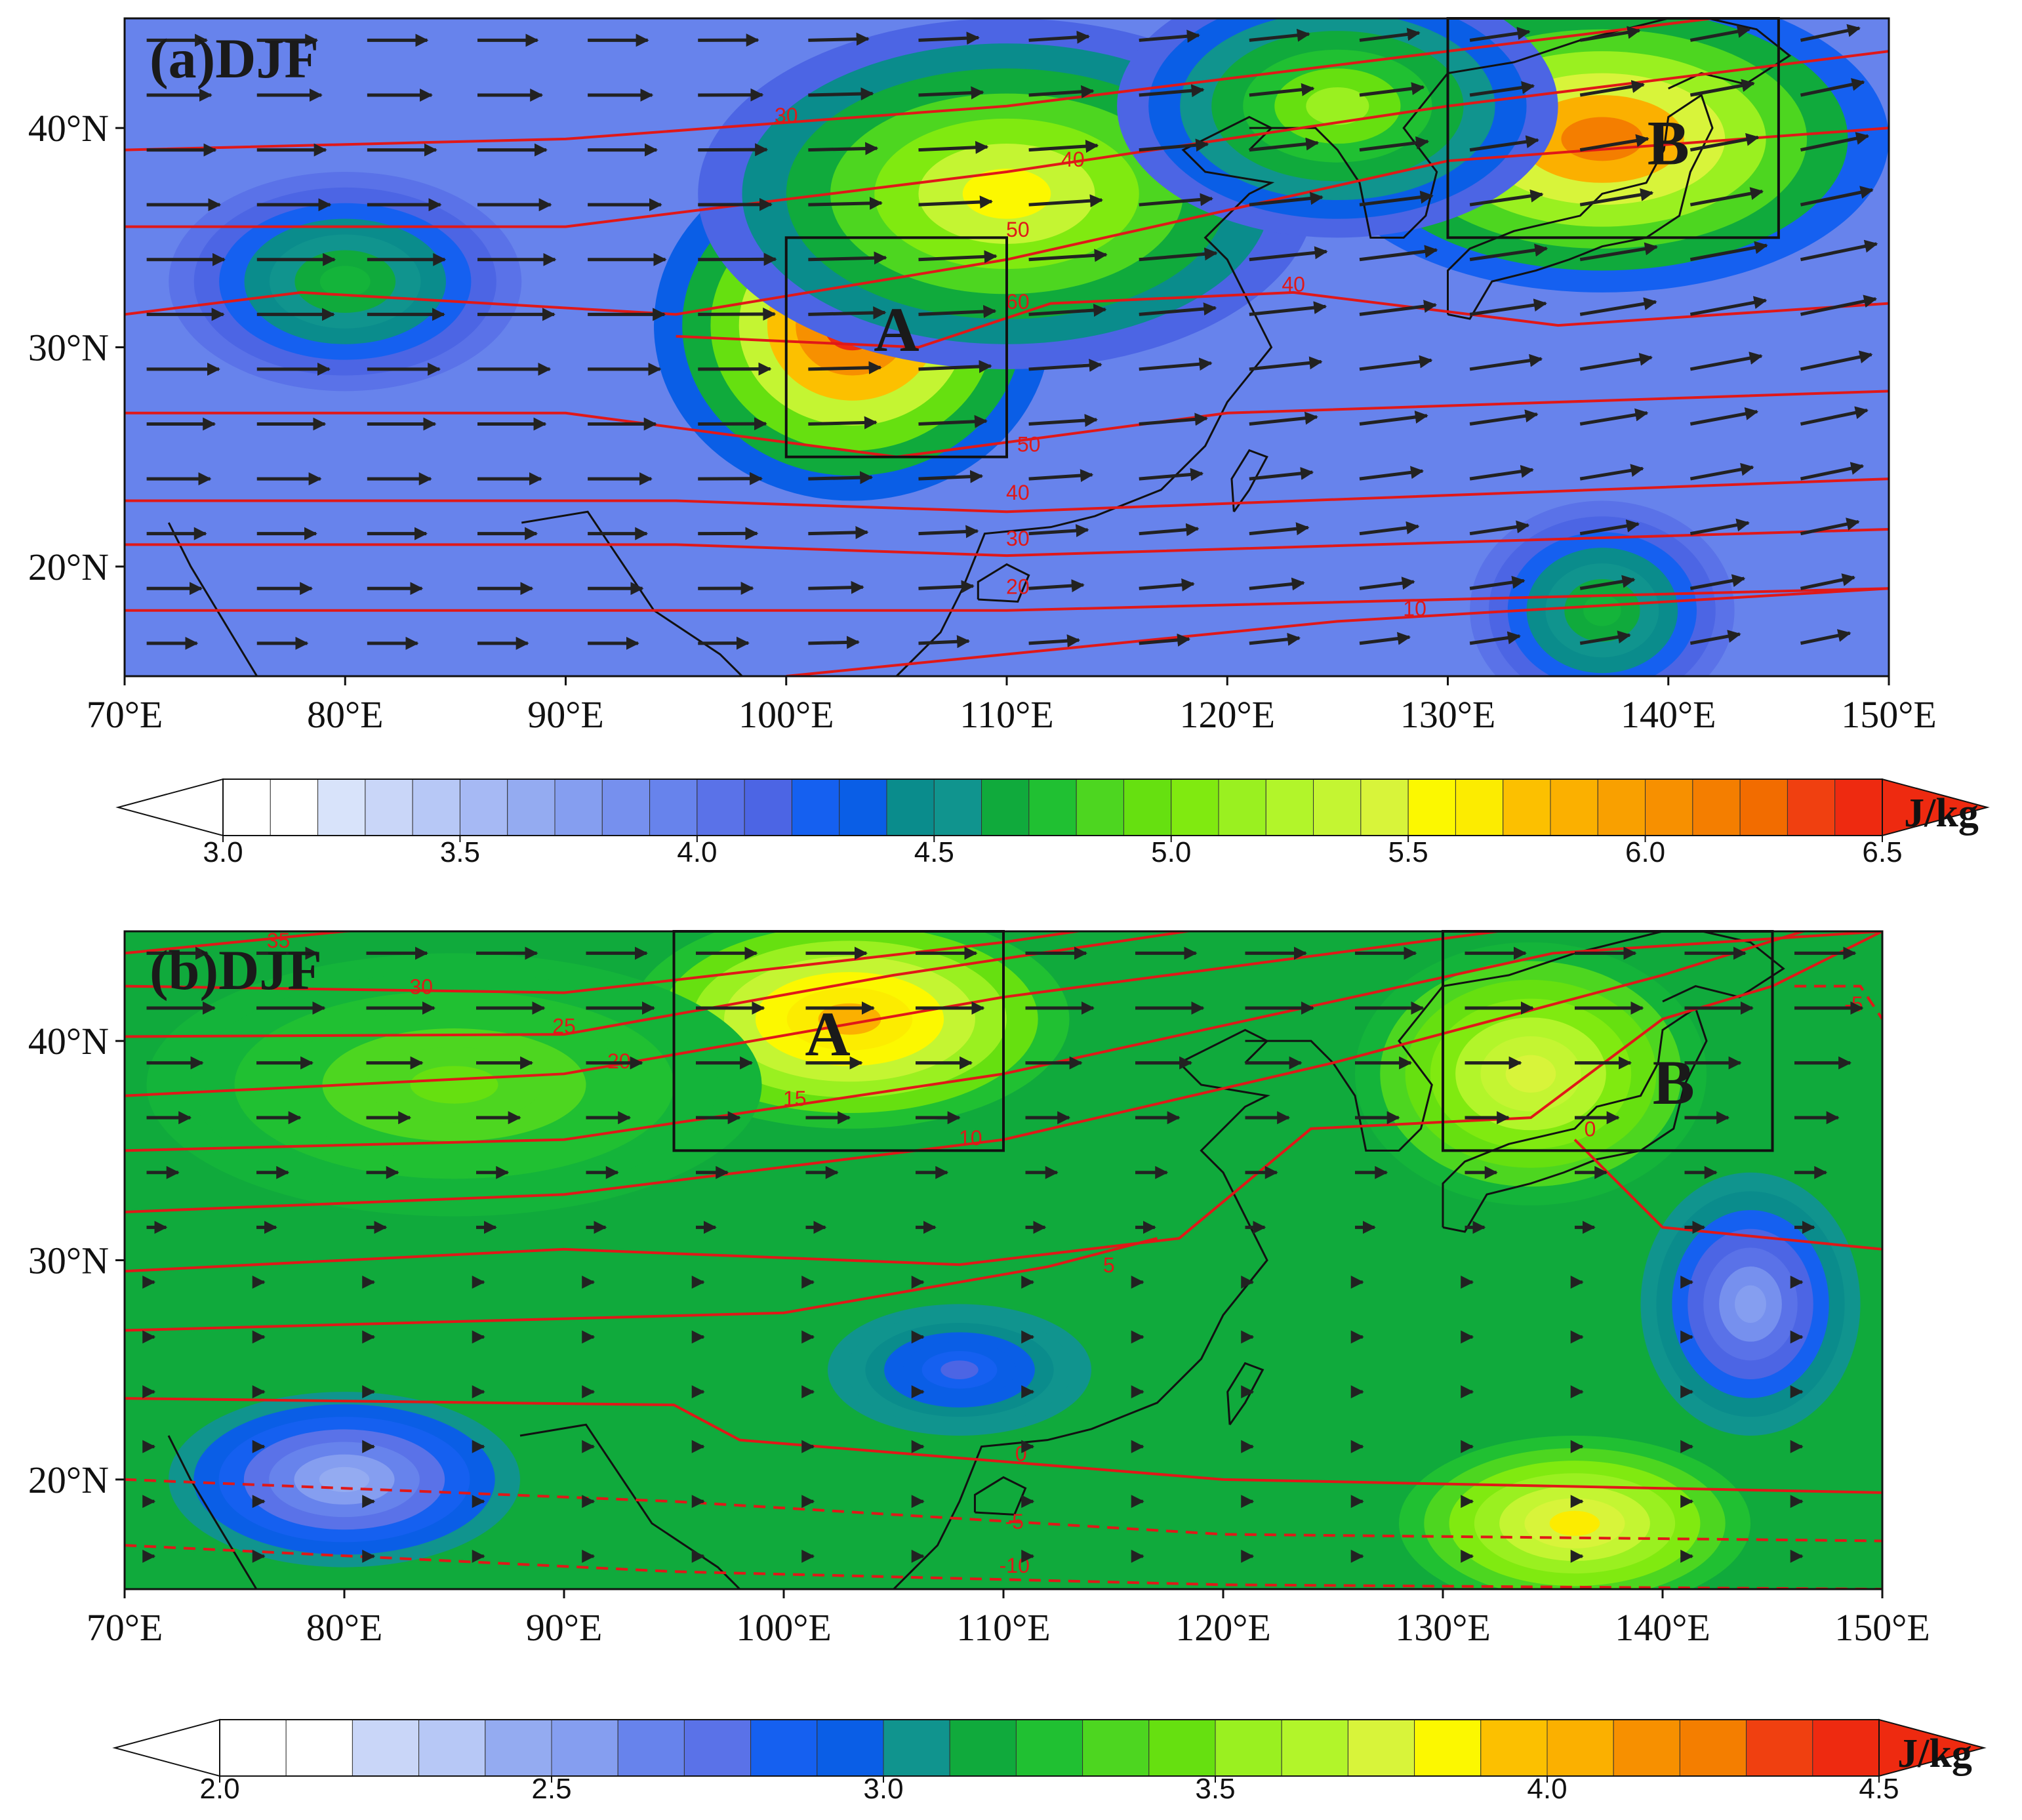 The image size is (2022, 1820). I want to click on contour-label-9: -10, so click(1015, 1565).